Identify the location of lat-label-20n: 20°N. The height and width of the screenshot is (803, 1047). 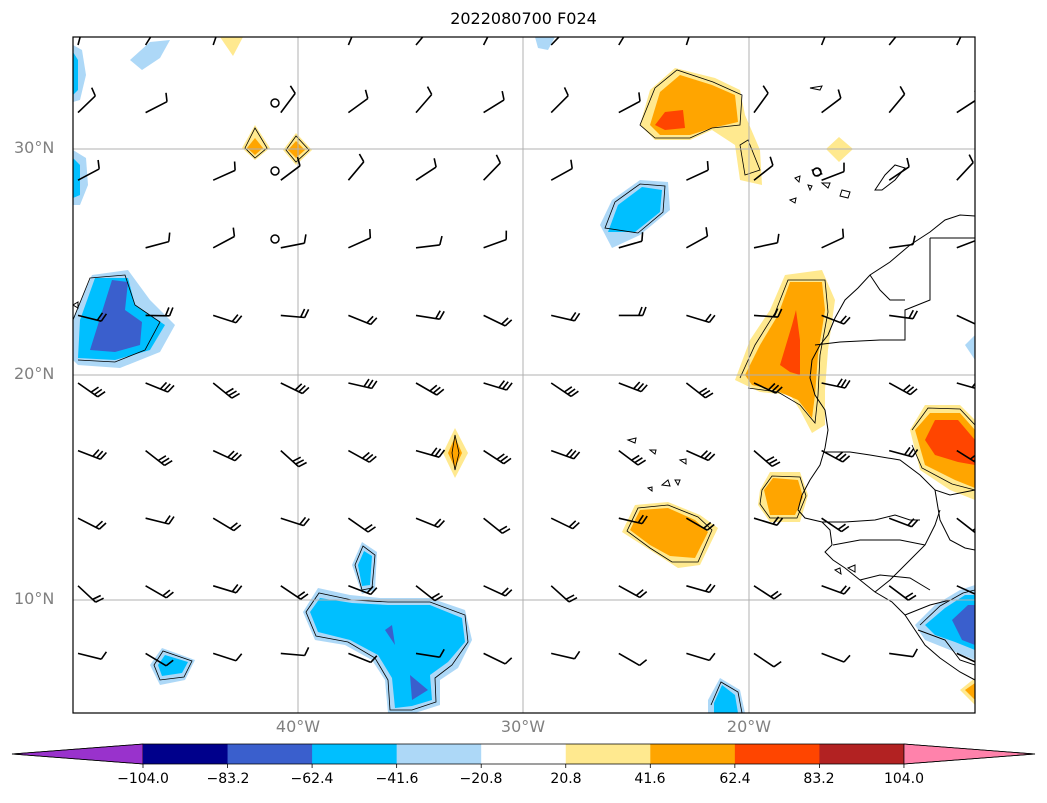
(34, 373).